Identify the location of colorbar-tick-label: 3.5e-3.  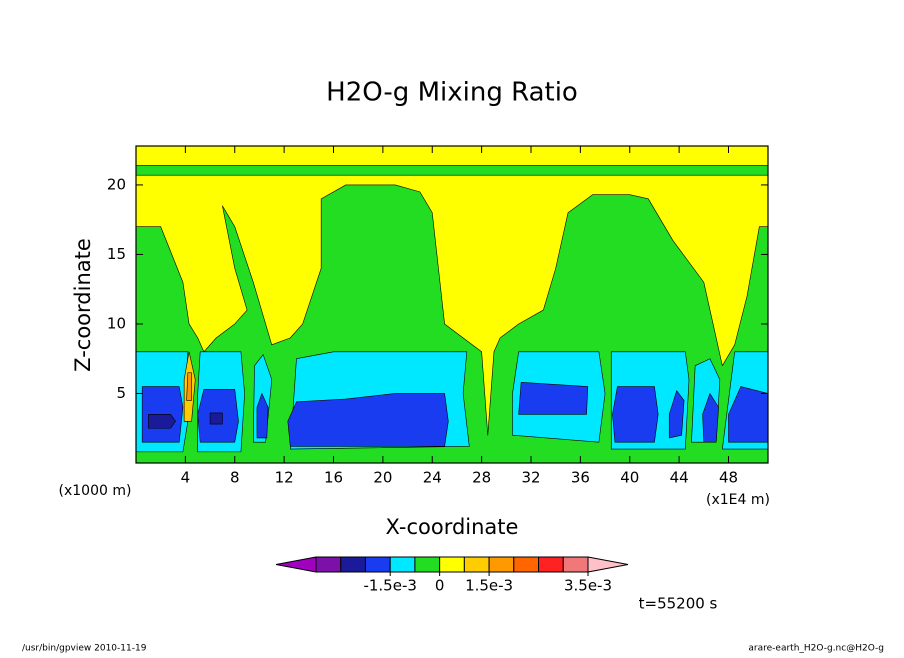
(588, 586).